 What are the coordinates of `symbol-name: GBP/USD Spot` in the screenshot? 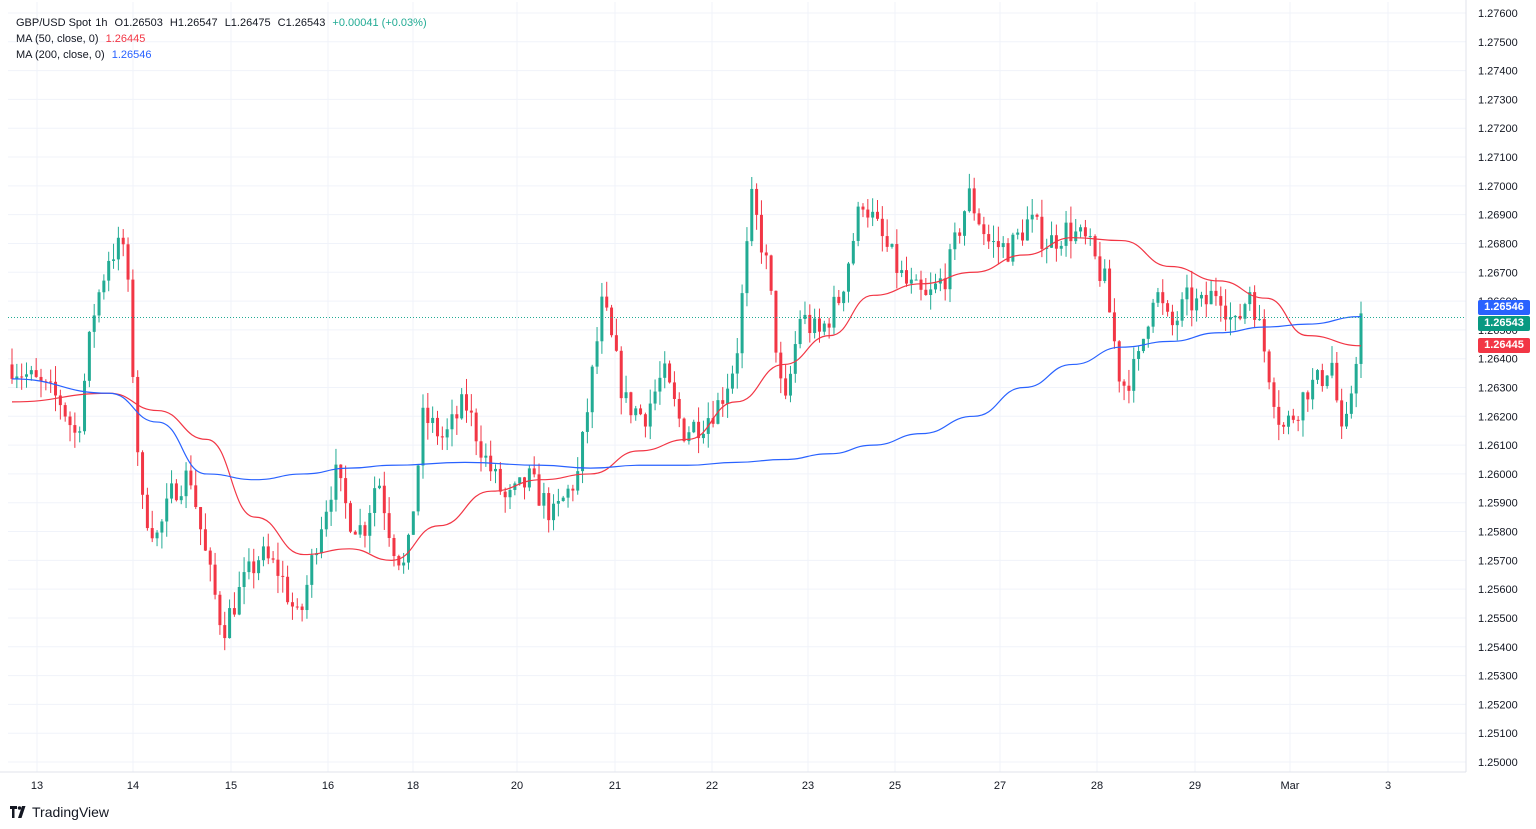 It's located at (54, 23).